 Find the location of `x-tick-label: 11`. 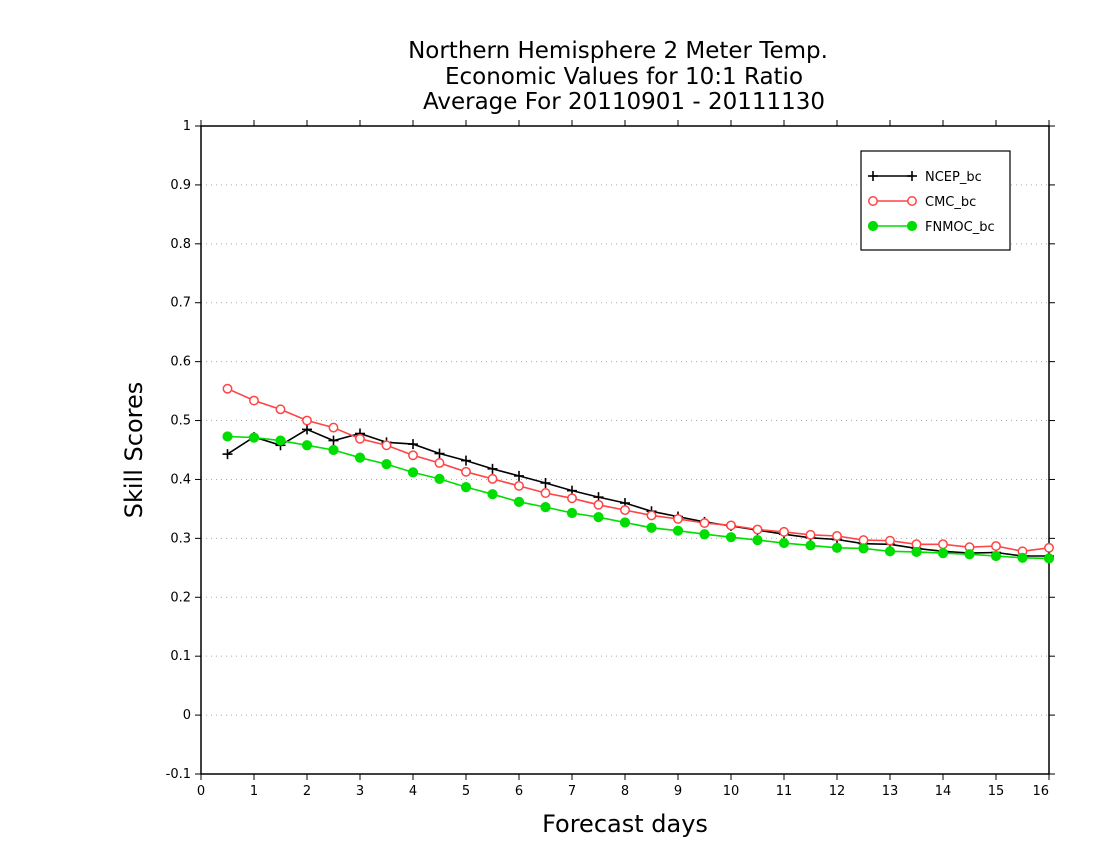

x-tick-label: 11 is located at coordinates (784, 791).